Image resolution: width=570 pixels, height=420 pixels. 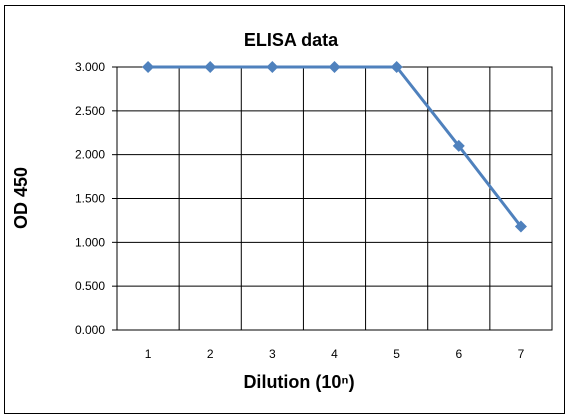 What do you see at coordinates (298, 382) in the screenshot?
I see `x-axis-title: Dilution (10ⁿ)` at bounding box center [298, 382].